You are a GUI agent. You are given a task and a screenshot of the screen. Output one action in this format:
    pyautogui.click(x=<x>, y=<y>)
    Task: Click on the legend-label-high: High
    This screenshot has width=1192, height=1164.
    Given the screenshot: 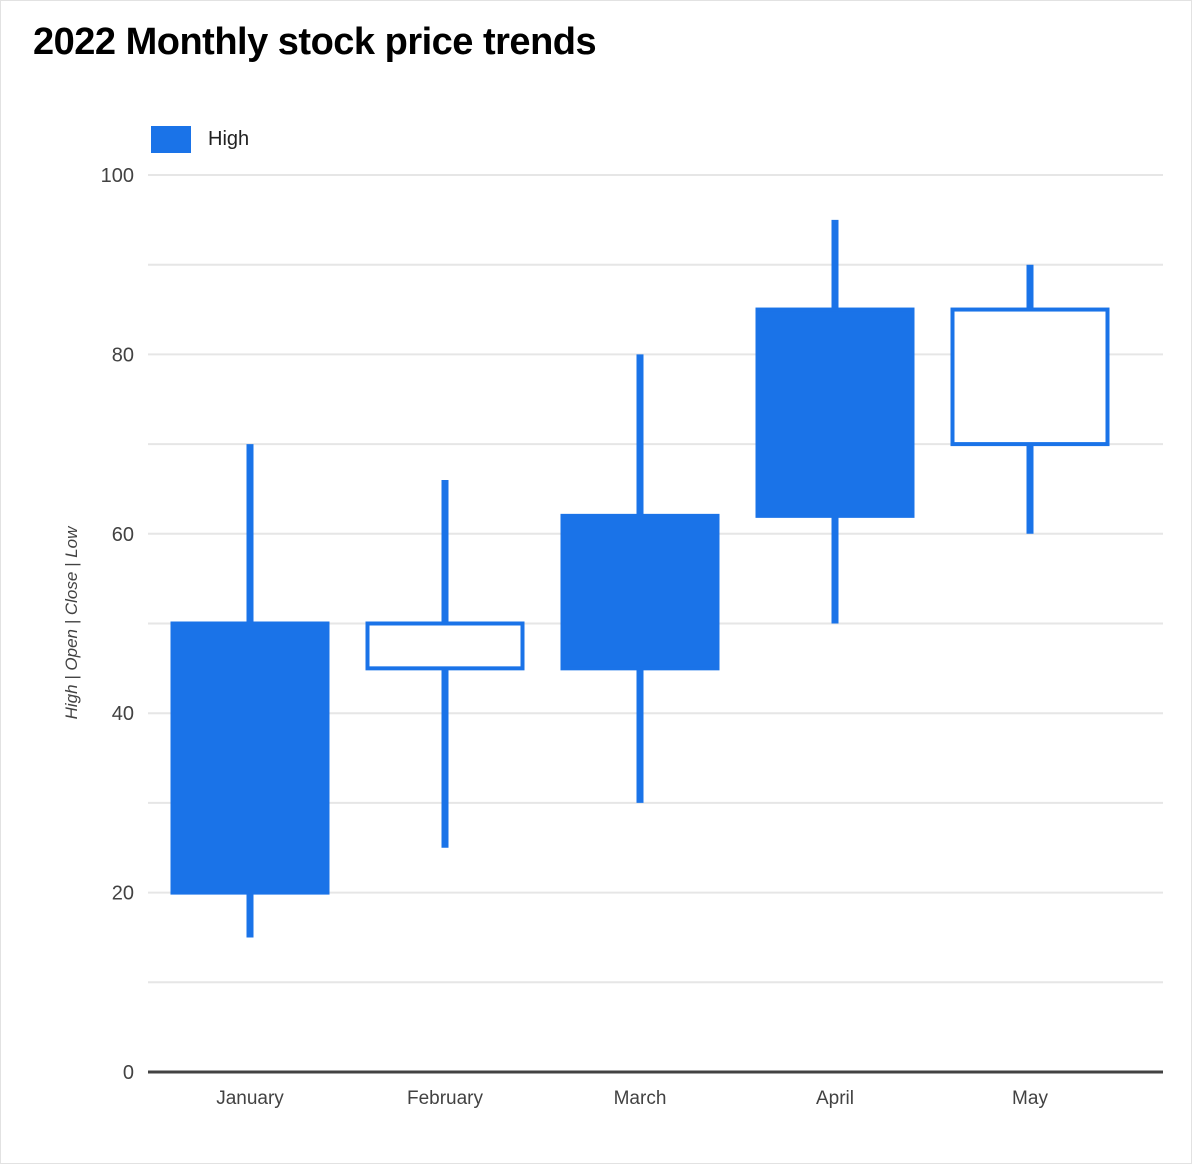 What is the action you would take?
    pyautogui.click(x=229, y=139)
    